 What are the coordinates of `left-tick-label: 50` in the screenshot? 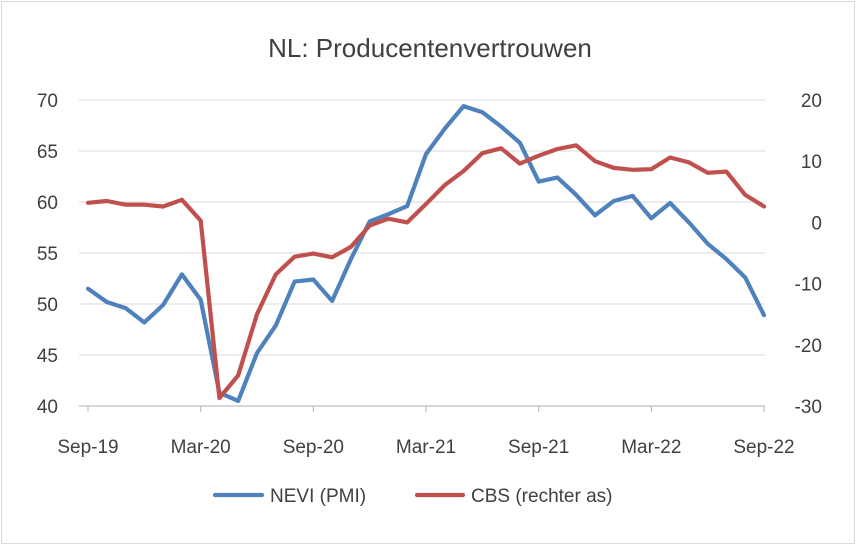 It's located at (47, 305).